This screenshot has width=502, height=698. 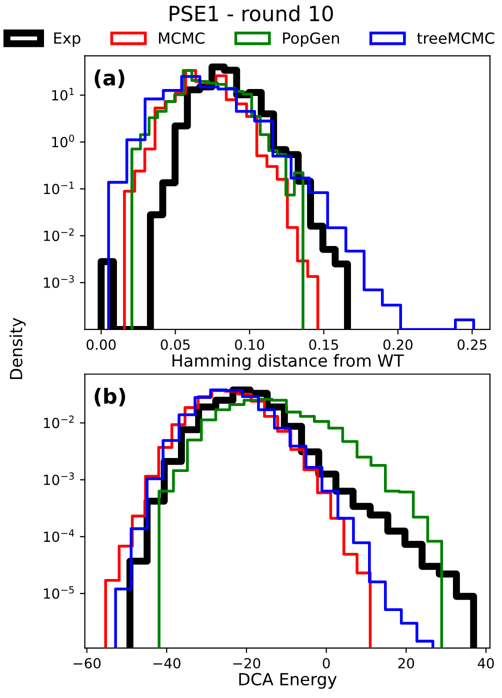 I want to click on x-tick-label: −40, so click(x=166, y=663).